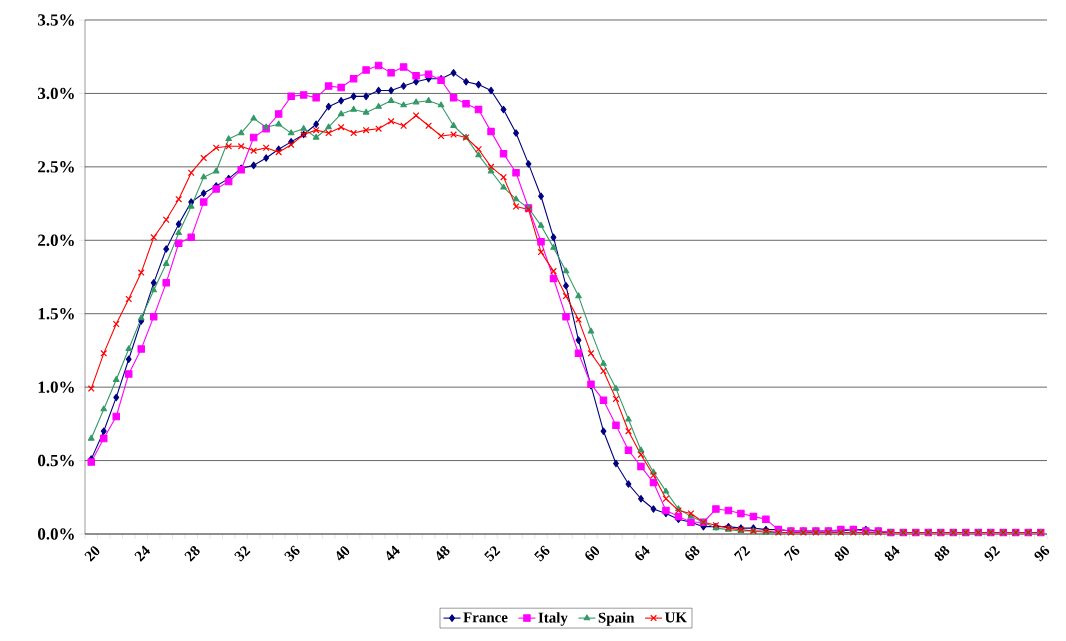 Image resolution: width=1066 pixels, height=641 pixels. Describe the element at coordinates (56, 167) in the screenshot. I see `y-tick-label: 2.5%` at that location.